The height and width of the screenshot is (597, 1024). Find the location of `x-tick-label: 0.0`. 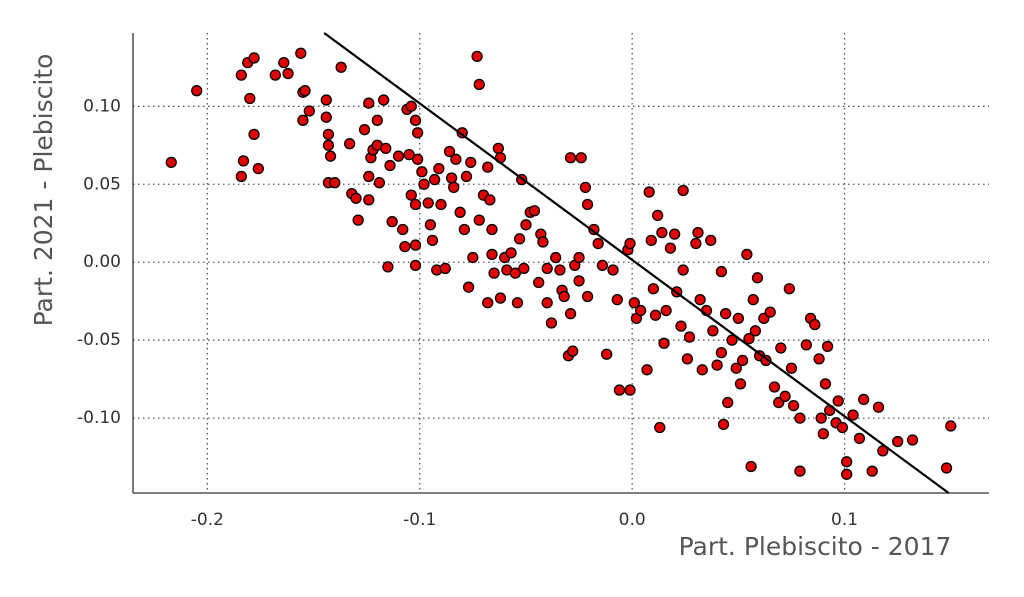

x-tick-label: 0.0 is located at coordinates (632, 520).